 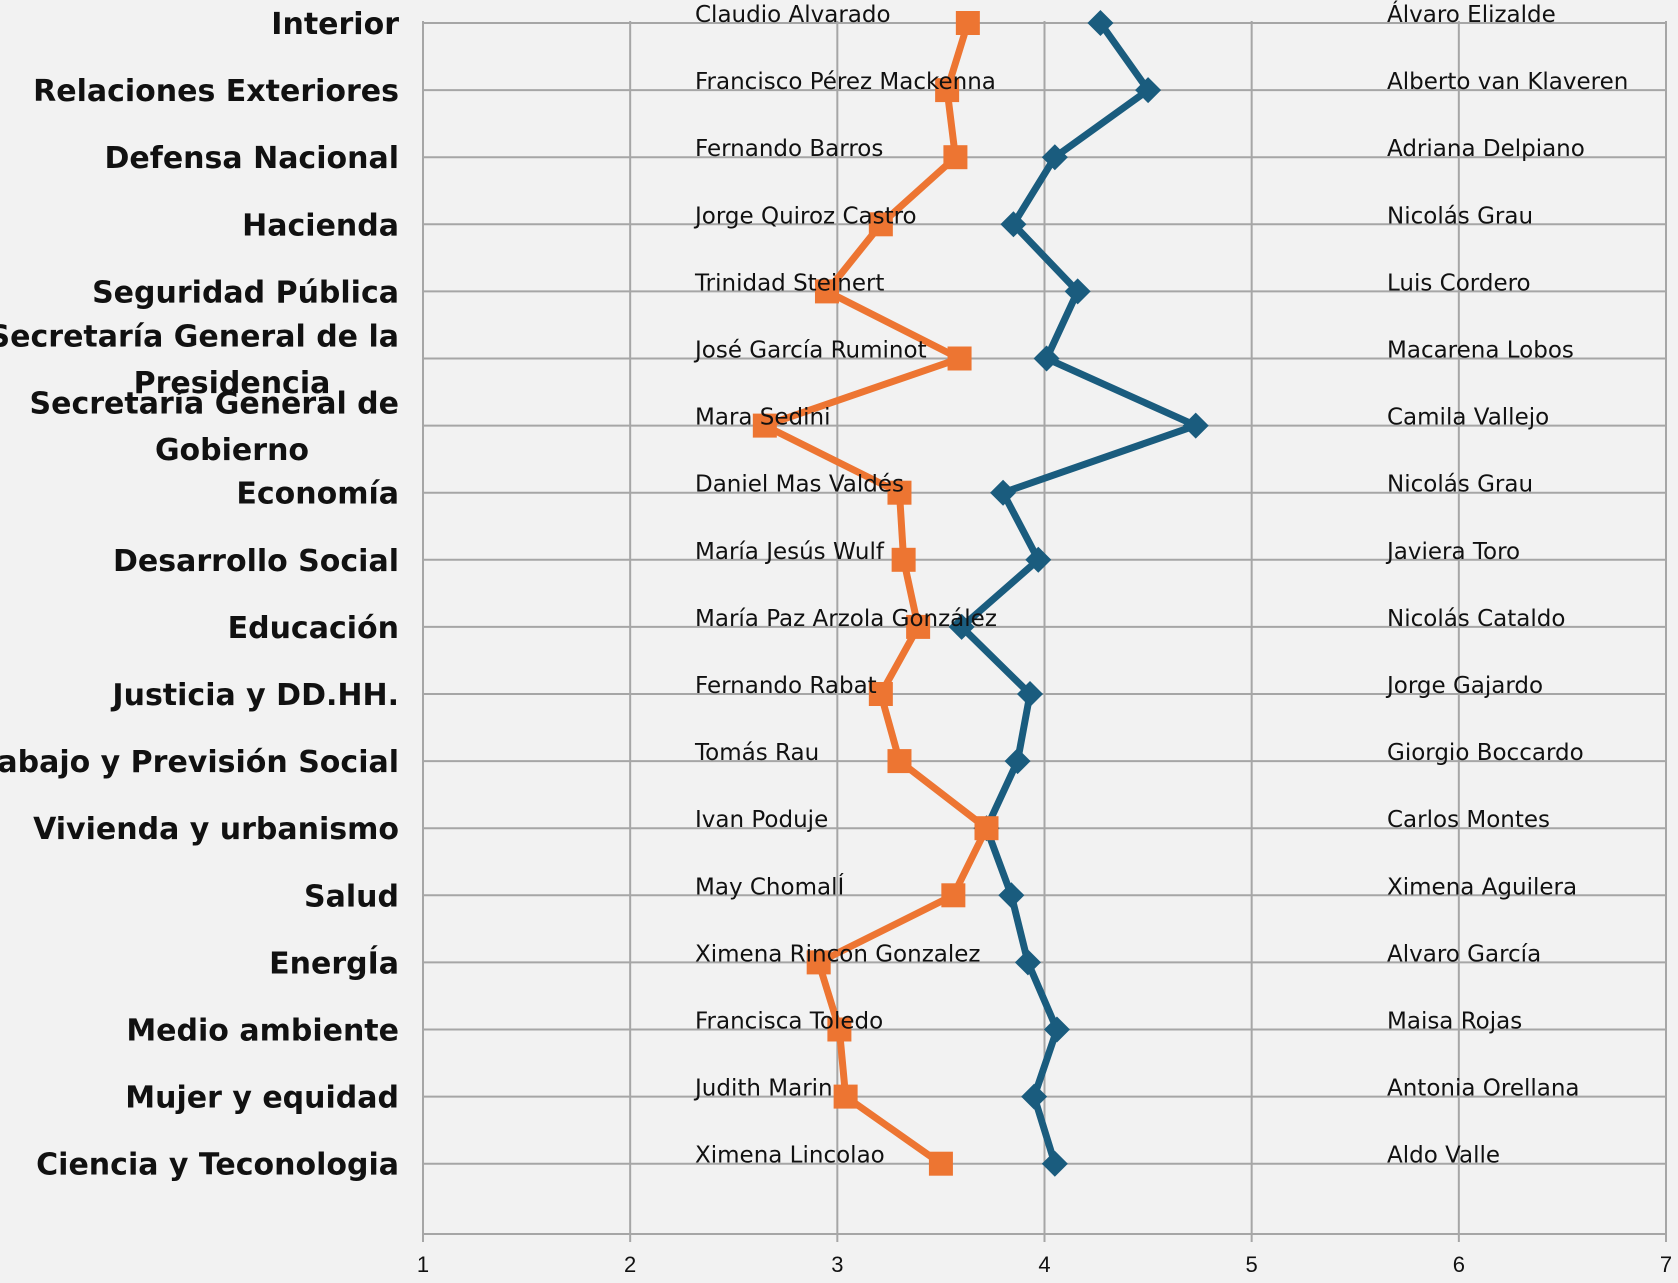 I want to click on data-label: May ChomalÍ, so click(x=769, y=886).